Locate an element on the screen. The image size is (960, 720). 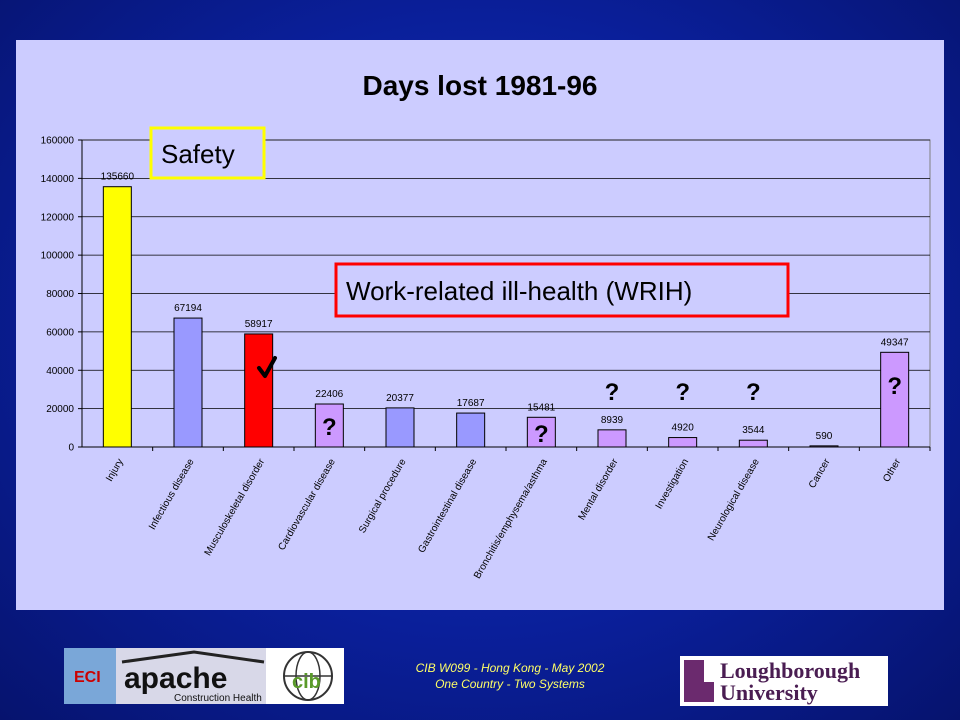
category-label: Musculoskeletal disorder is located at coordinates (235, 506).